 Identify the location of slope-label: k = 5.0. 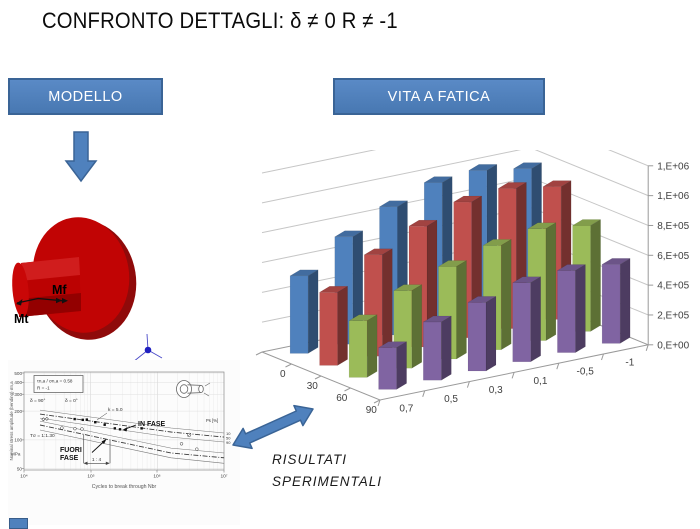
(115, 410).